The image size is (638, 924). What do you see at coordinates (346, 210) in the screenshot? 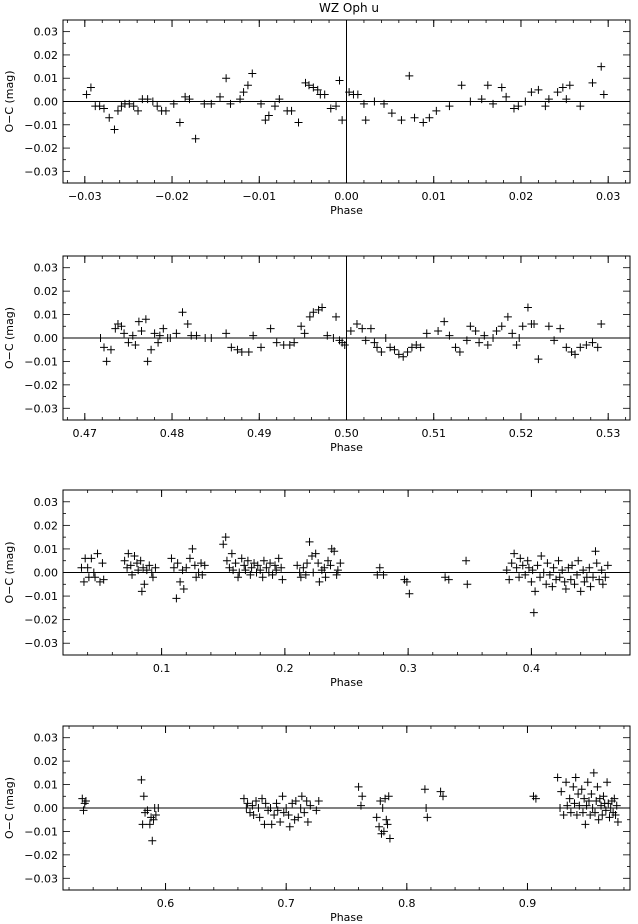
I see `x-axis-label: Phase` at bounding box center [346, 210].